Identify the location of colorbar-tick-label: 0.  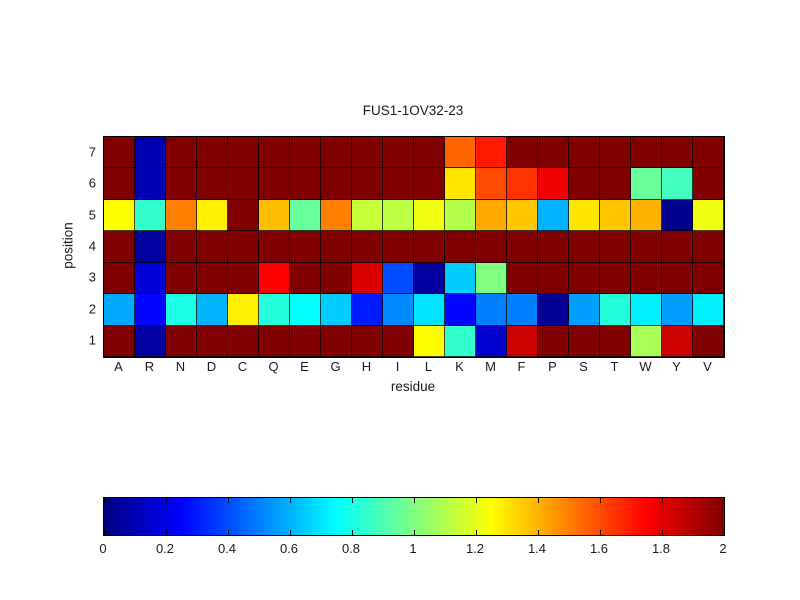
(103, 548).